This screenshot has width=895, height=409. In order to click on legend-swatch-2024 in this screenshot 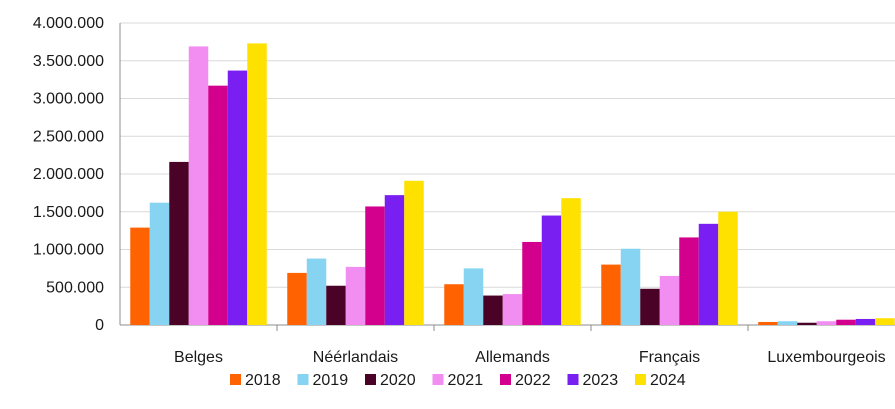, I will do `click(640, 379)`.